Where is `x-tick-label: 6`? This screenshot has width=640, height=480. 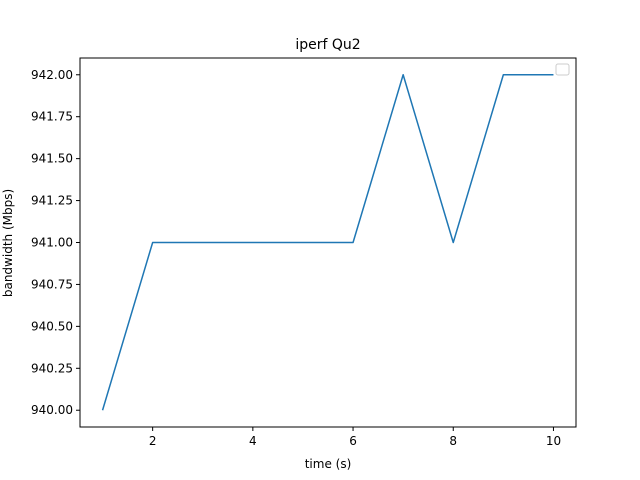
x-tick-label: 6 is located at coordinates (353, 441).